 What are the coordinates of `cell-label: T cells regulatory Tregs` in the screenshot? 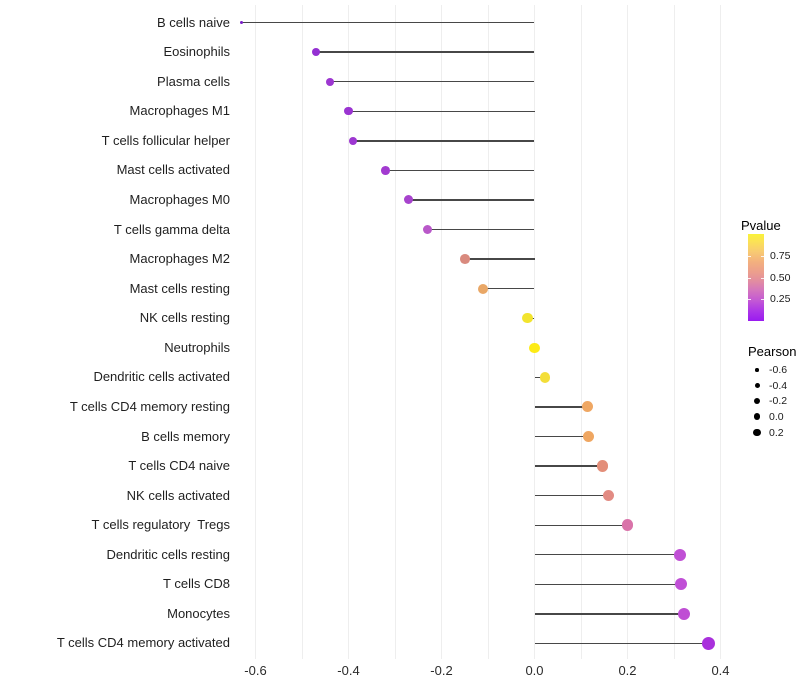 It's located at (160, 525).